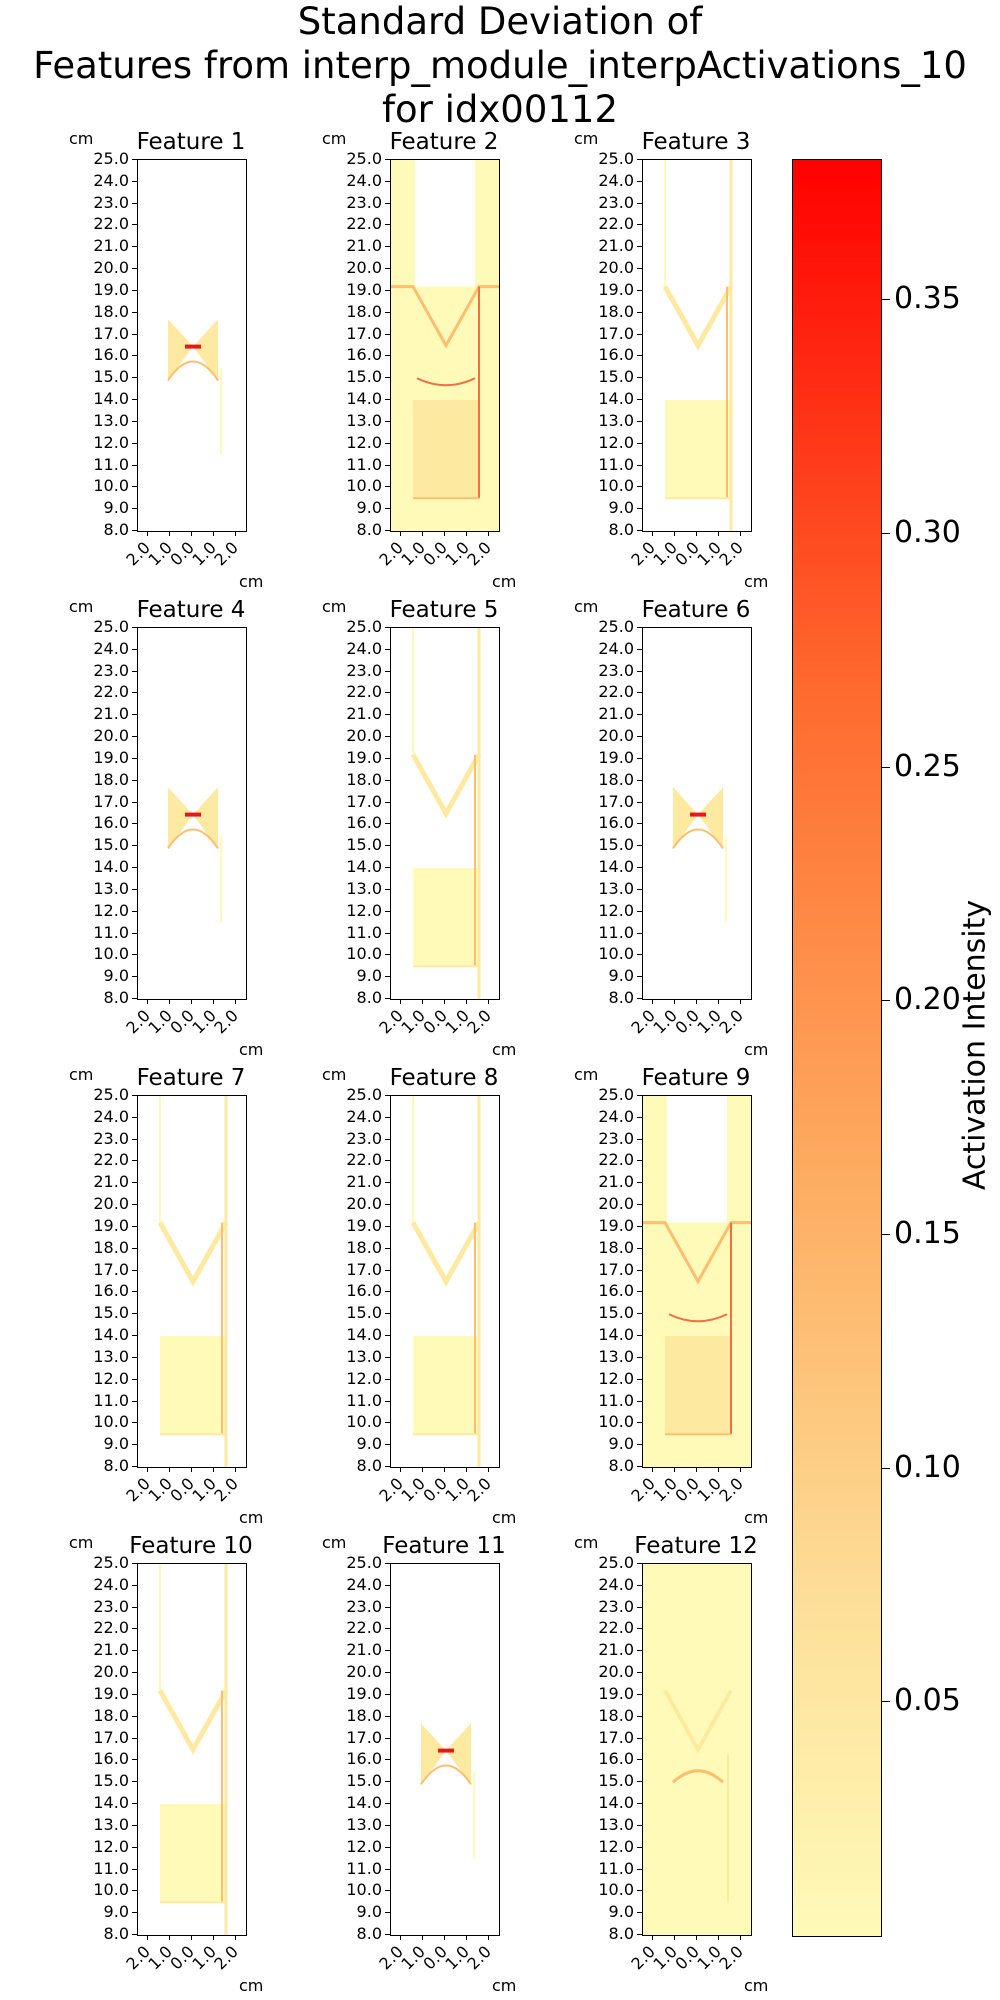 This screenshot has height=2000, width=1000. Describe the element at coordinates (975, 1045) in the screenshot. I see `colorbar-label: Activation Intensity` at that location.